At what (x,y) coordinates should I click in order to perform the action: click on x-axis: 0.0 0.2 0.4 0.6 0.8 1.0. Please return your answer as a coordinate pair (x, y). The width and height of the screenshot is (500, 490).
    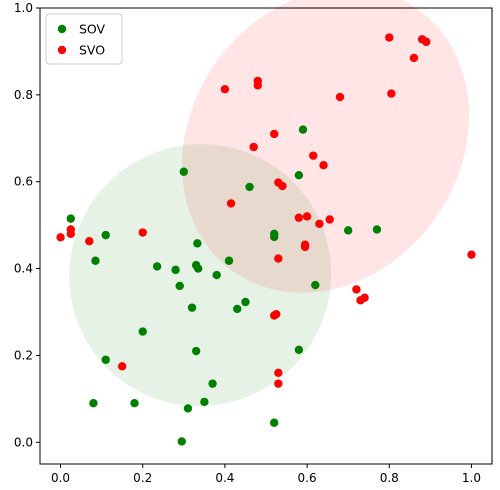
    Looking at the image, I should click on (266, 474).